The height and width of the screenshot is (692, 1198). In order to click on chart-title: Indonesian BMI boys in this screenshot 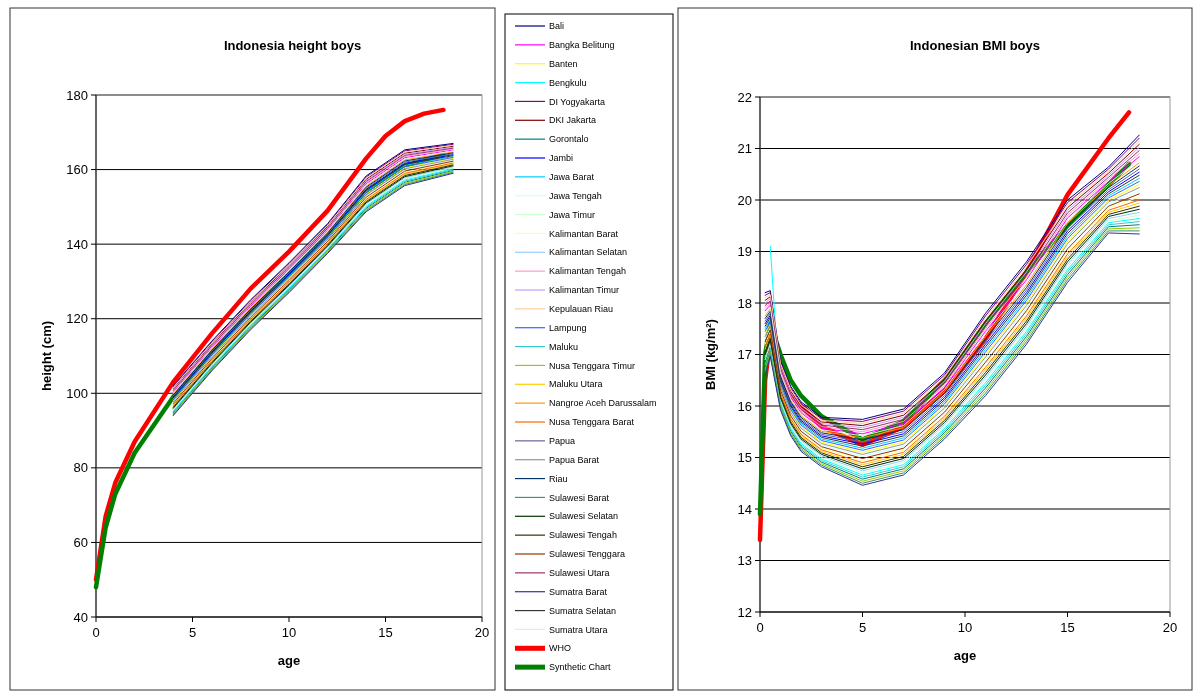, I will do `click(975, 45)`.